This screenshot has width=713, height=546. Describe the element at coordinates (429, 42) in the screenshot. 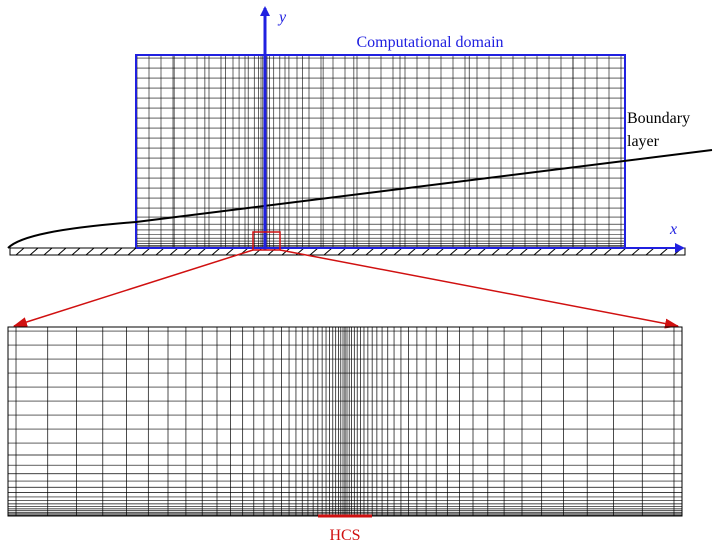

I see `domain-label: Computational domain` at that location.